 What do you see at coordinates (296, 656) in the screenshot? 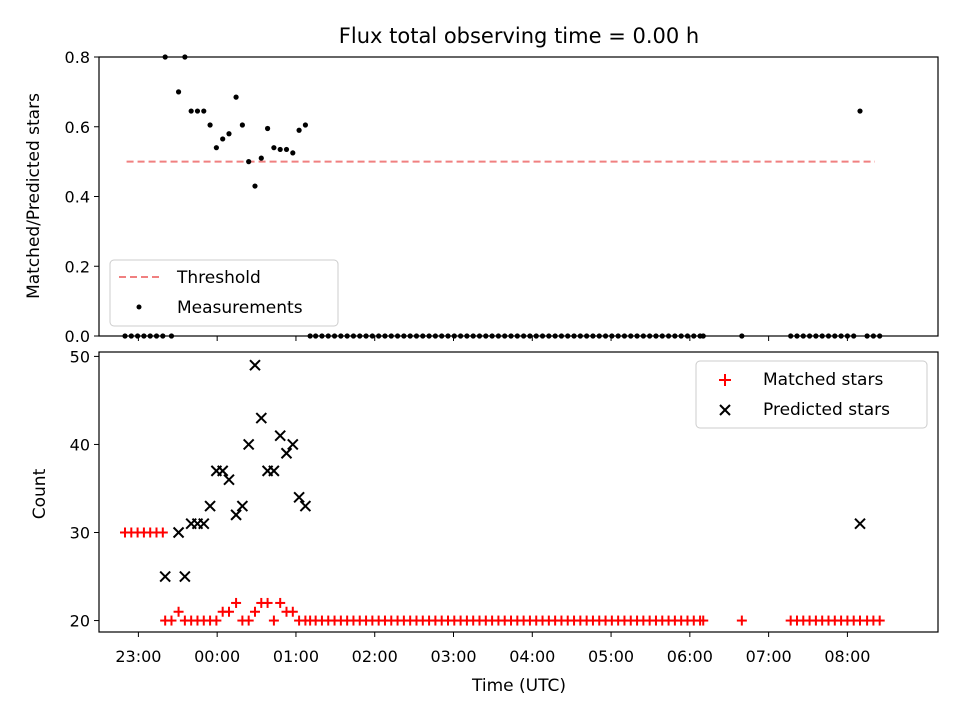
I see `bottom-x-tick-label: 01:00` at bounding box center [296, 656].